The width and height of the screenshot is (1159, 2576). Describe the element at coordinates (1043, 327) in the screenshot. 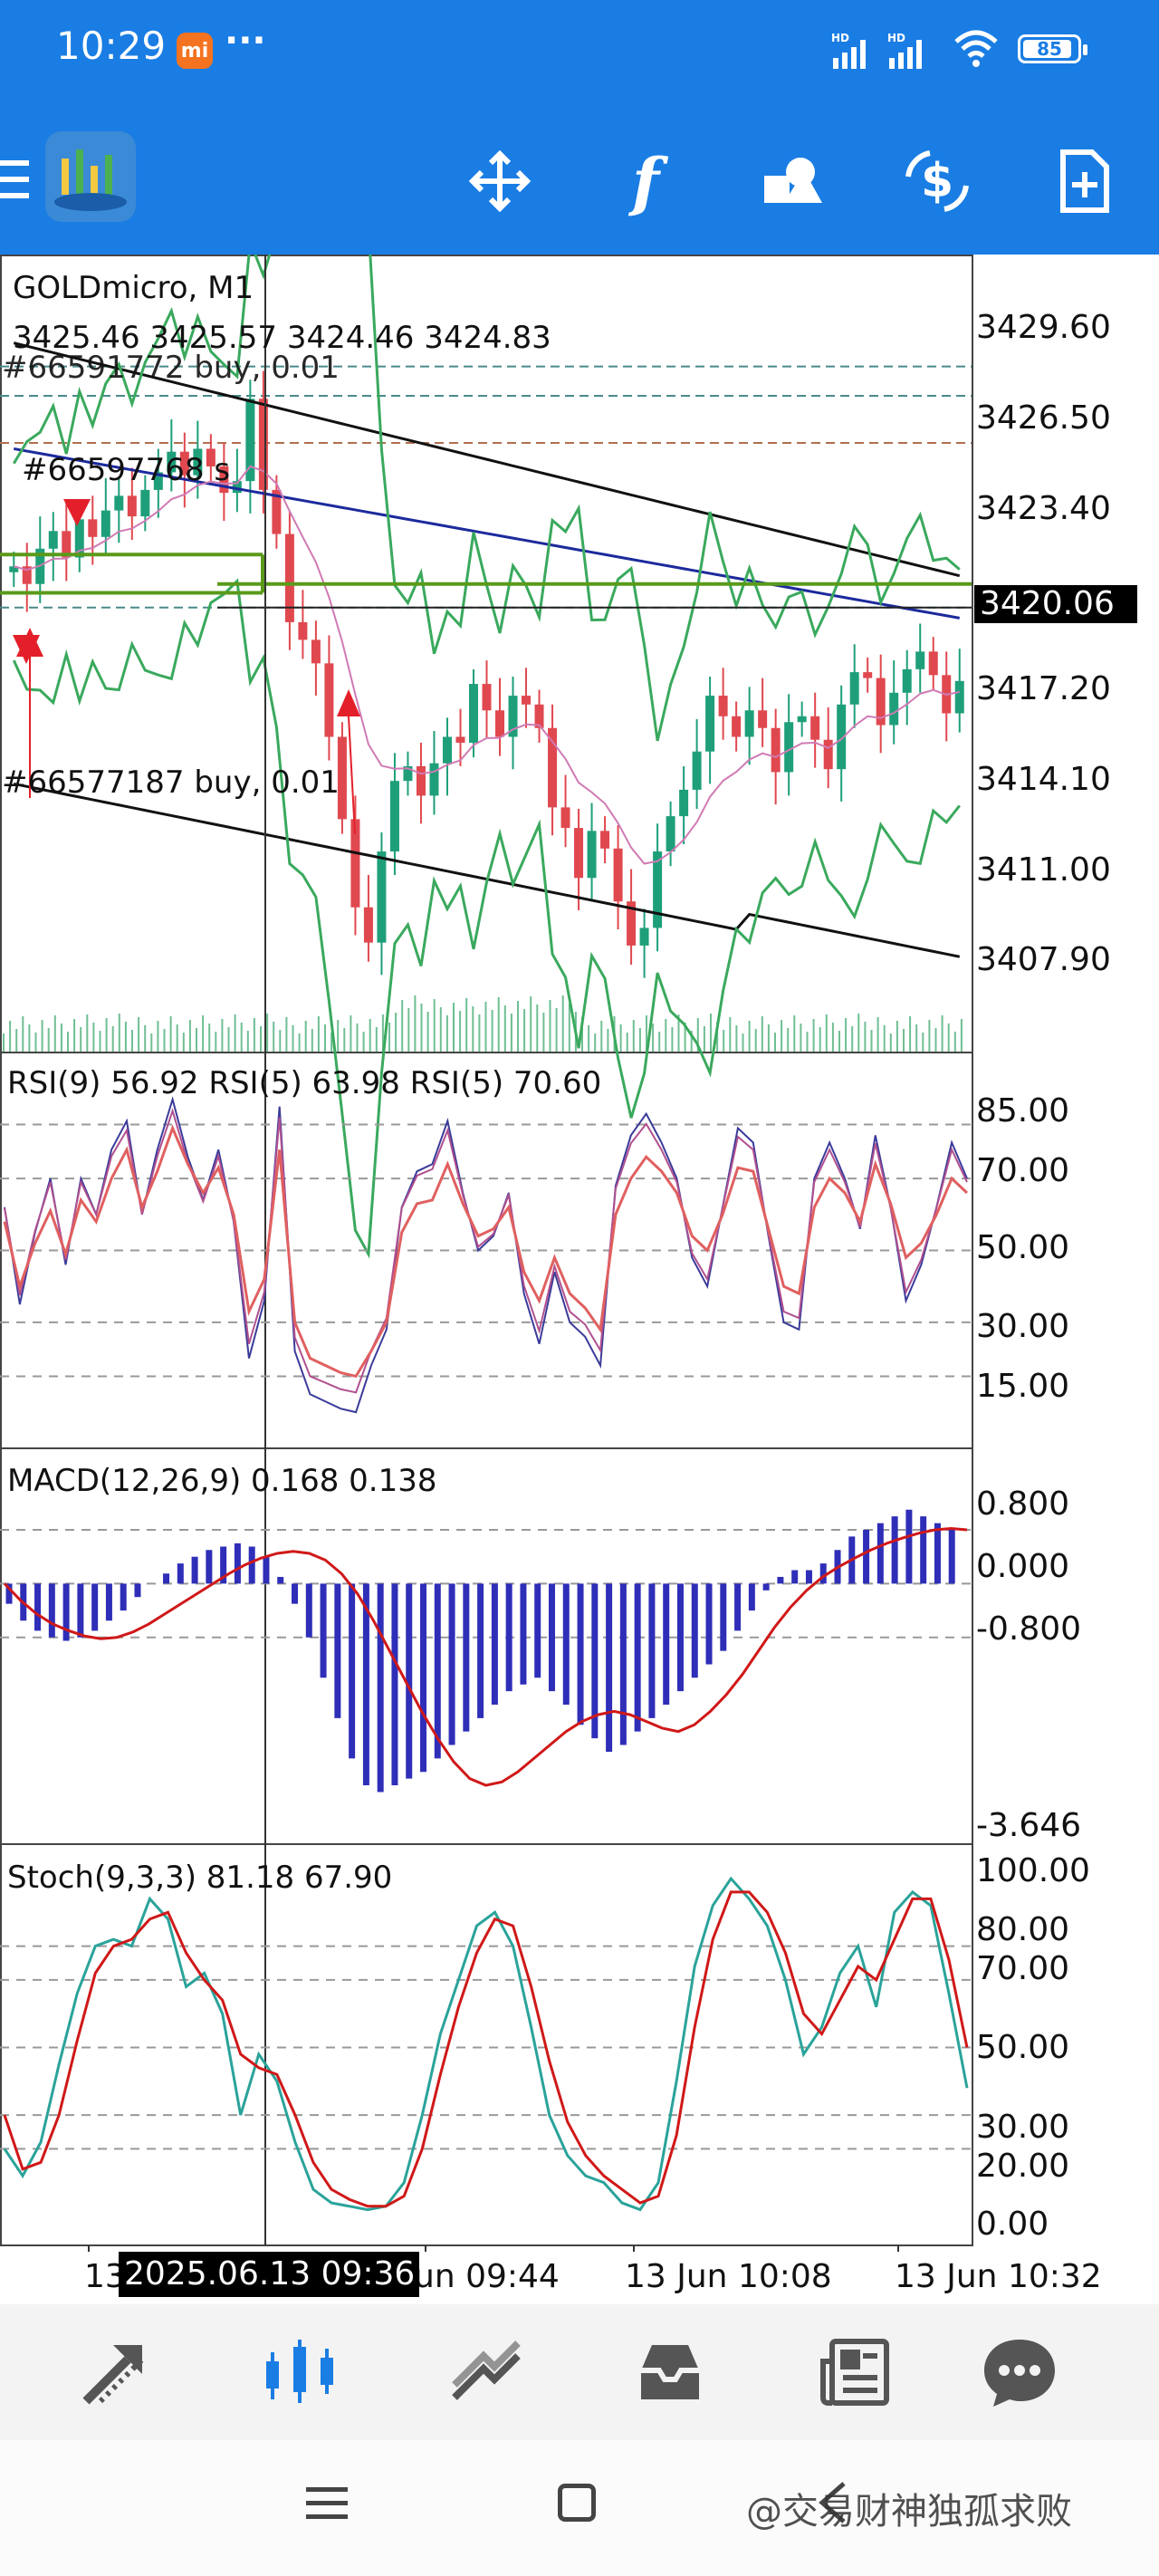

I see `price-tick: 3429.60` at that location.